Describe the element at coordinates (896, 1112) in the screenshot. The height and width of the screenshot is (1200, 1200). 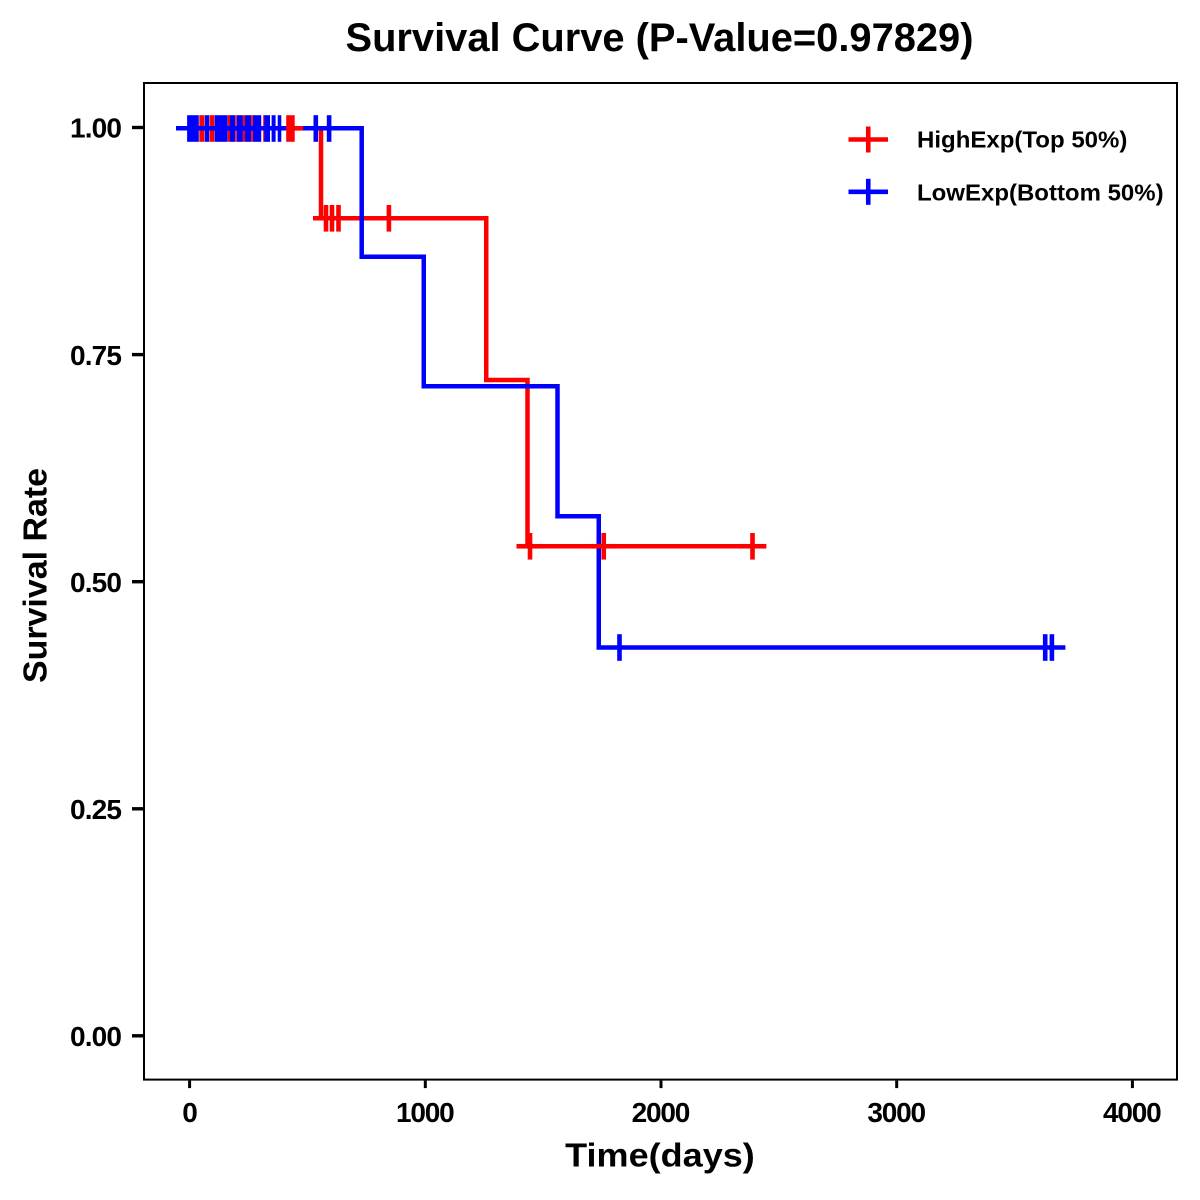
I see `svg-text: 3000` at that location.